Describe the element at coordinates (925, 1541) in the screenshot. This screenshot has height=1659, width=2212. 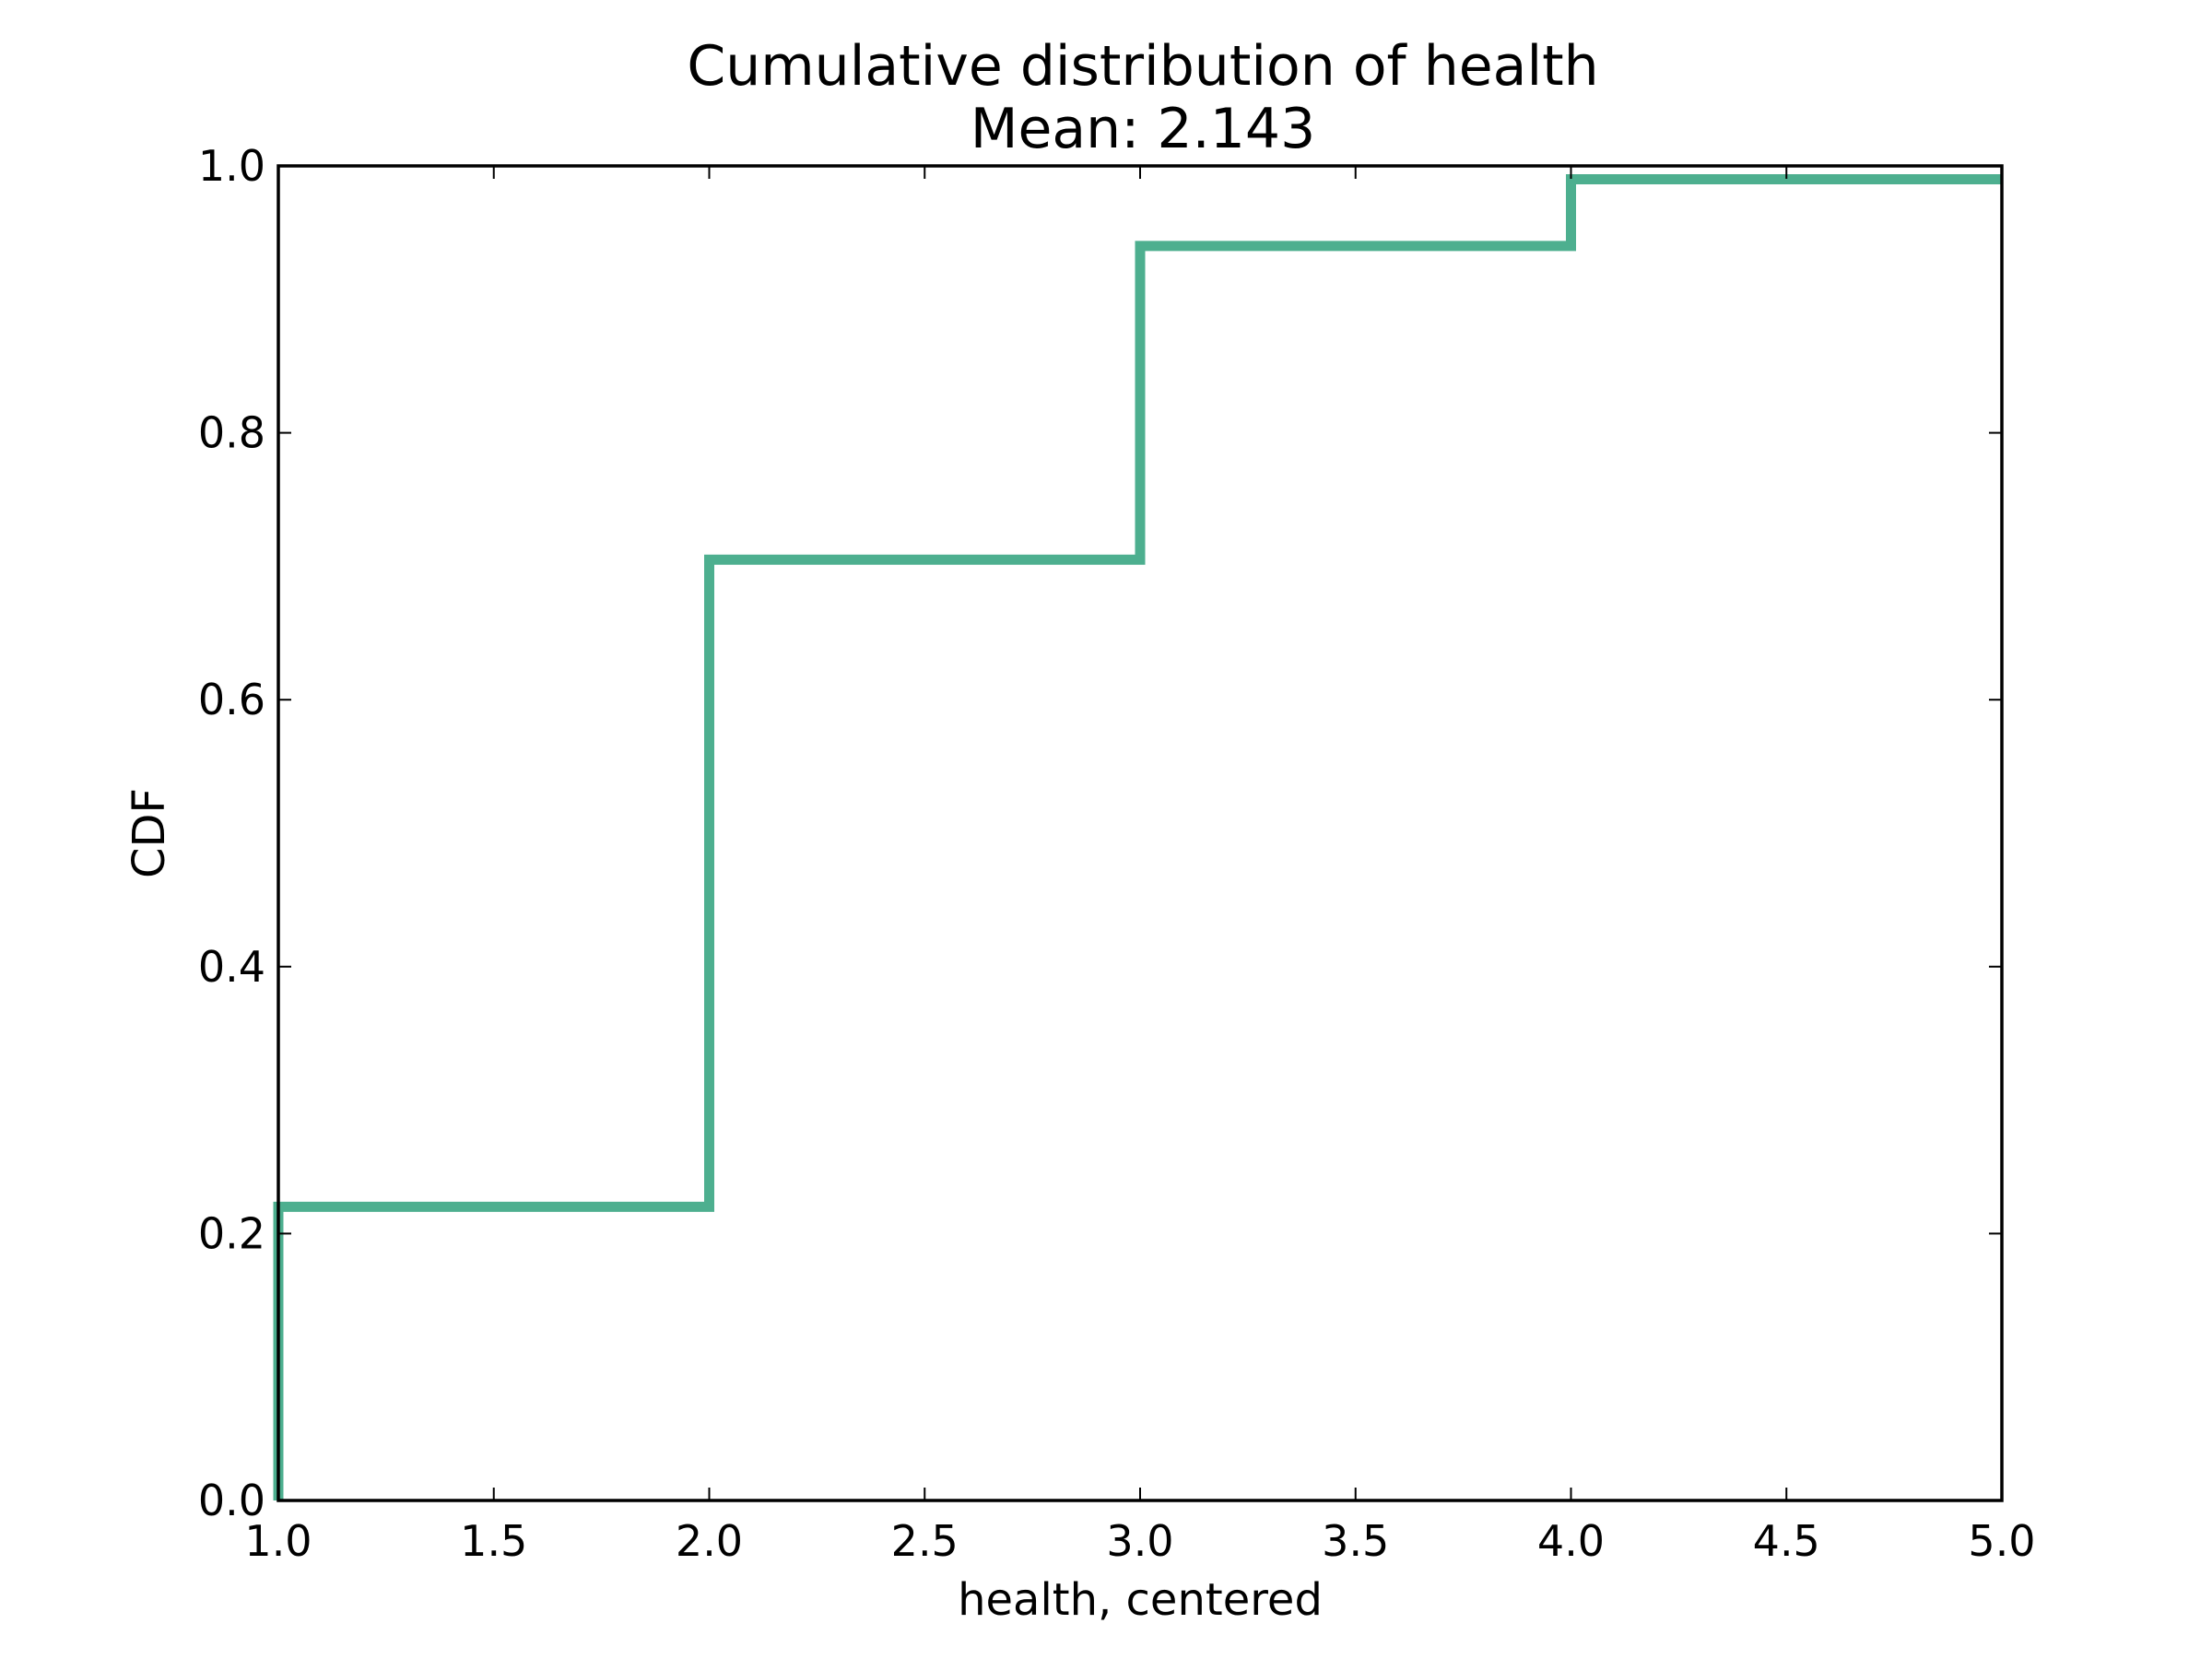
I see `x-tick-label: 2.5` at that location.